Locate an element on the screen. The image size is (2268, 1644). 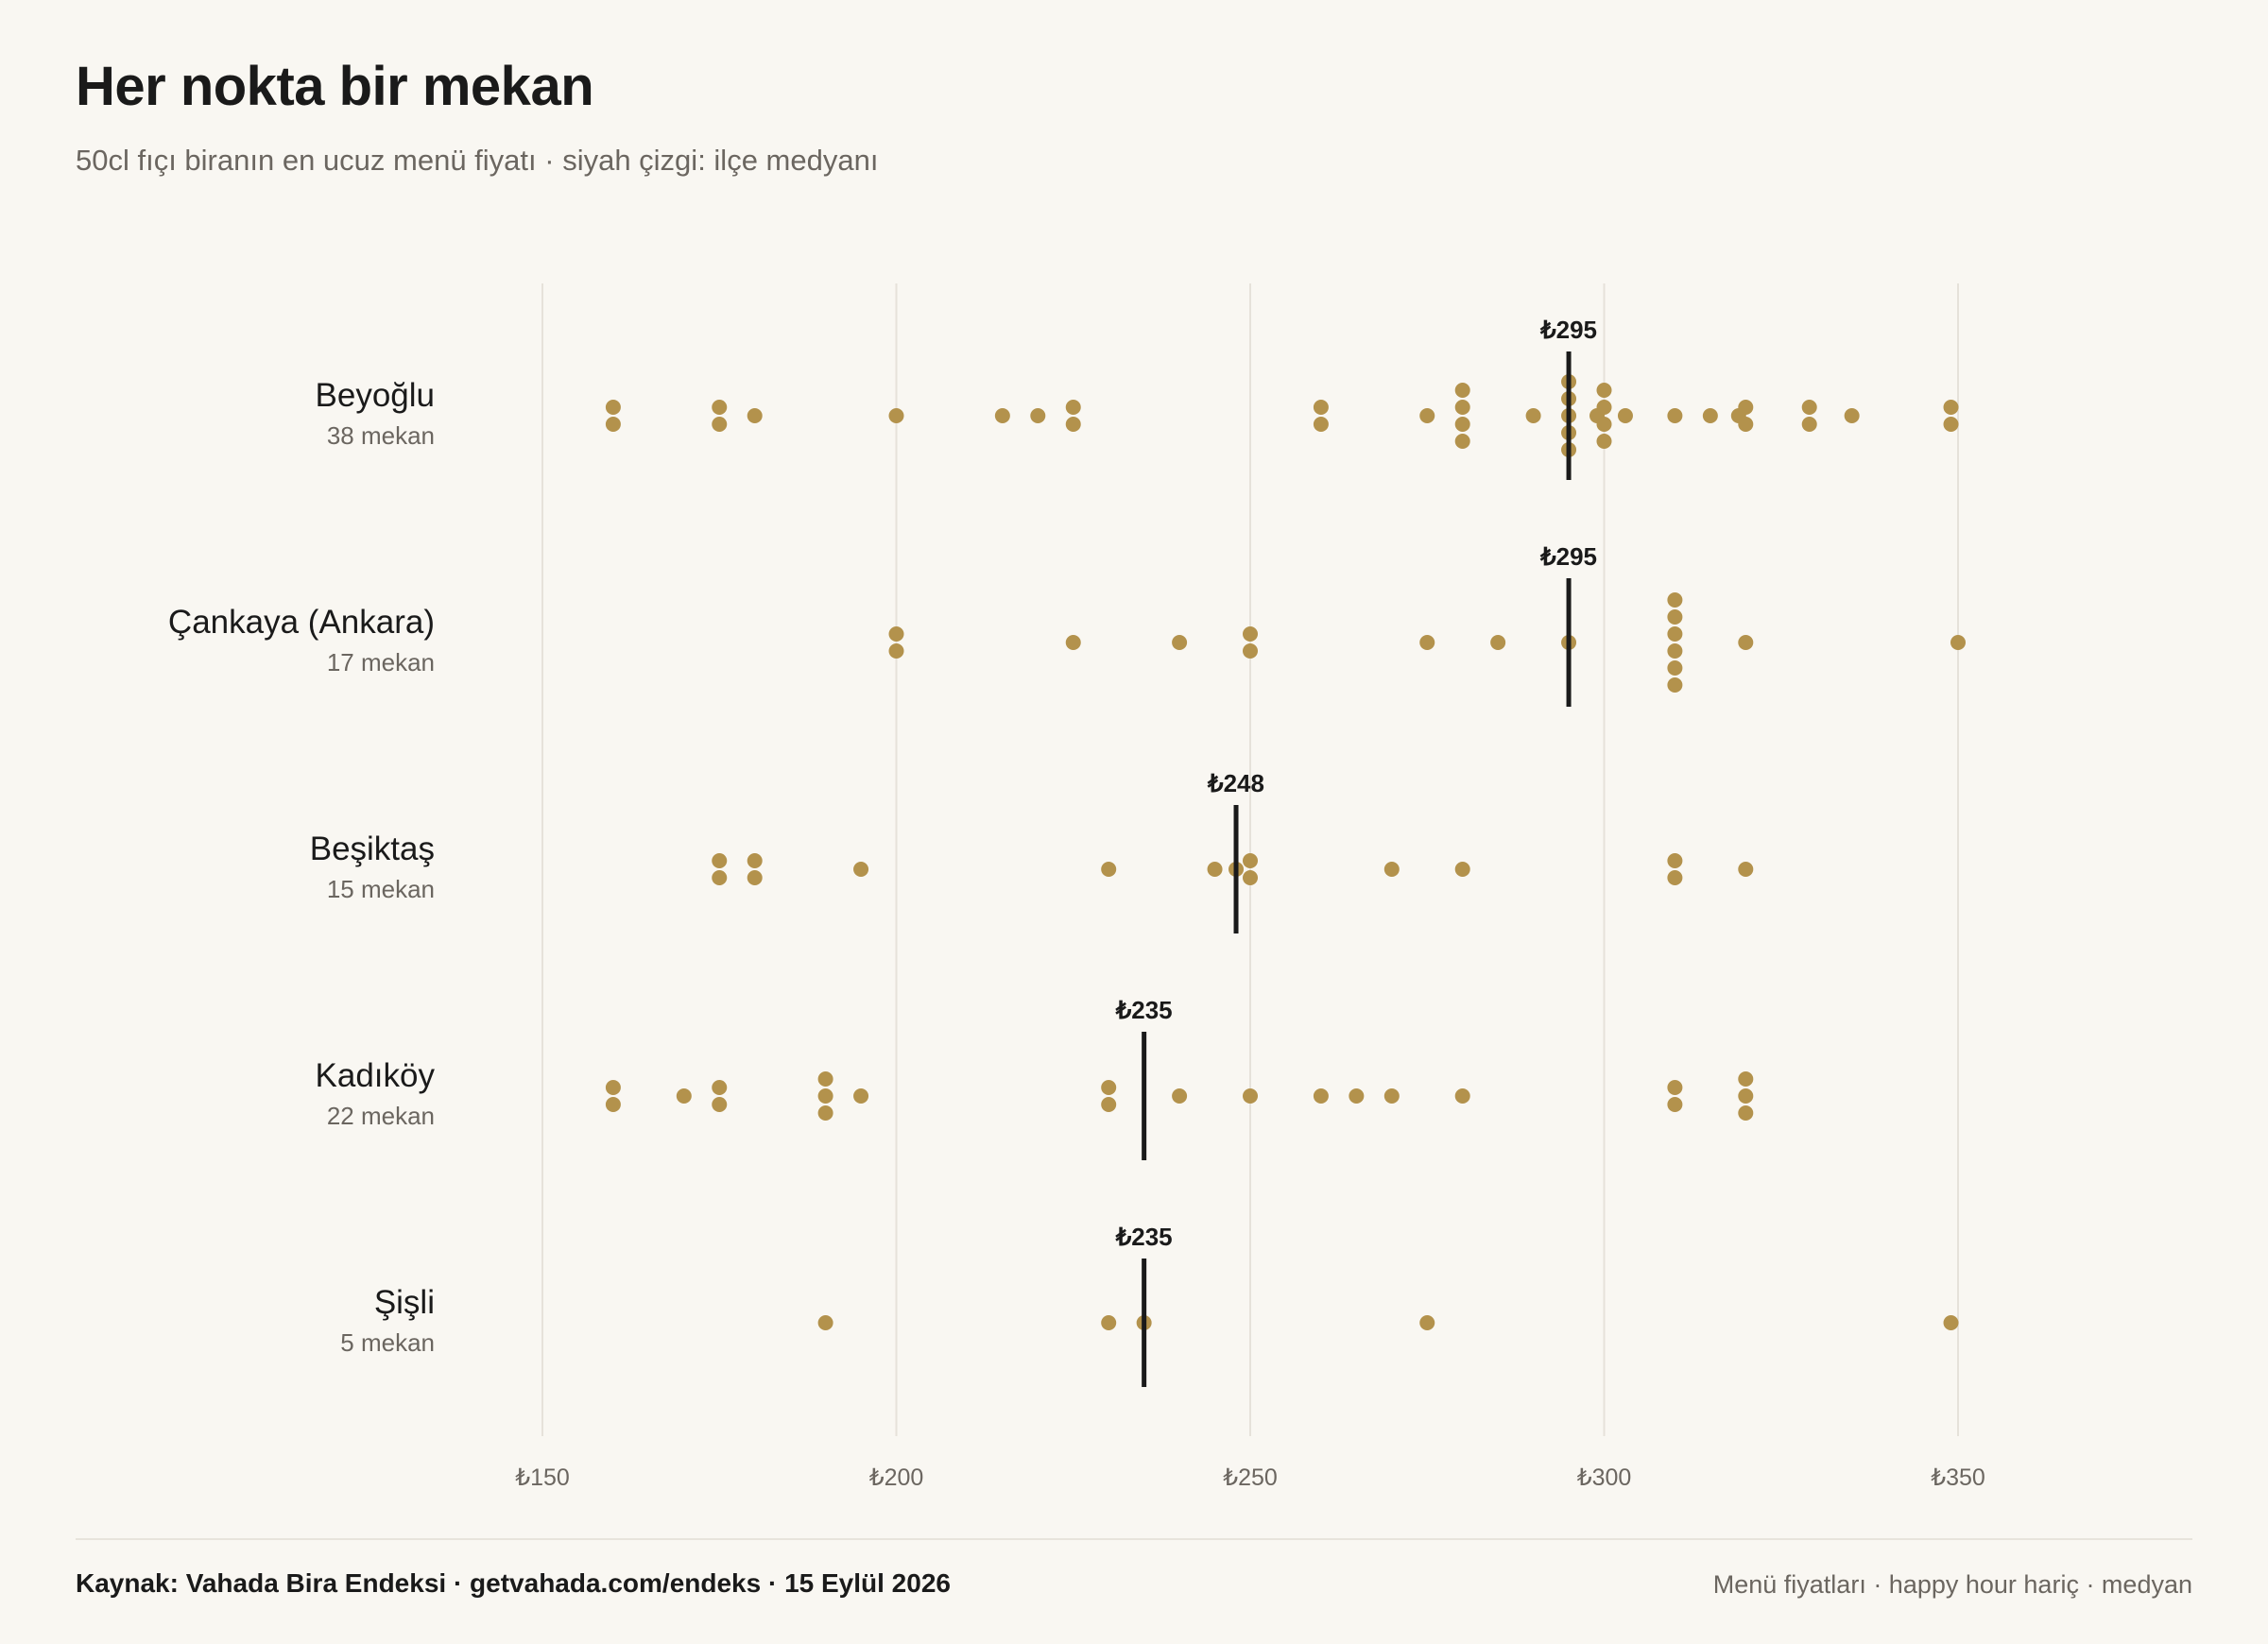
footer-divider is located at coordinates (1134, 1539).